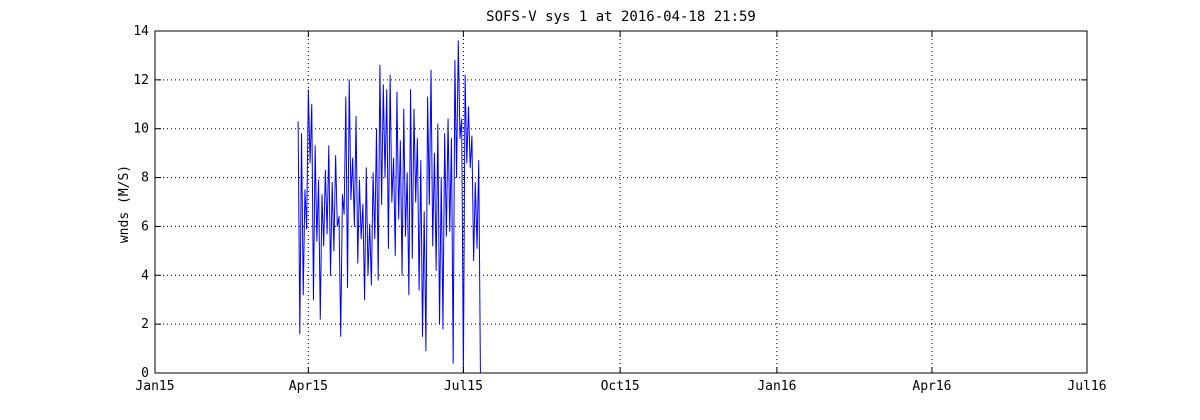 The image size is (1200, 420). I want to click on y-tick-label: 14, so click(141, 31).